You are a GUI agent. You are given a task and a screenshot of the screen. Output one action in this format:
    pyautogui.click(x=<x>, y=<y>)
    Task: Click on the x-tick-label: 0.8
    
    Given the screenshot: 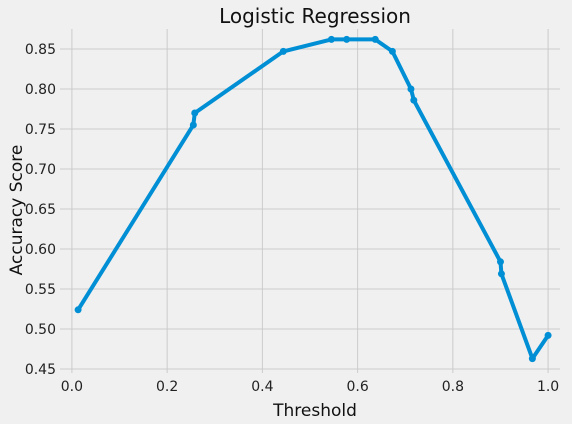 What is the action you would take?
    pyautogui.click(x=453, y=387)
    